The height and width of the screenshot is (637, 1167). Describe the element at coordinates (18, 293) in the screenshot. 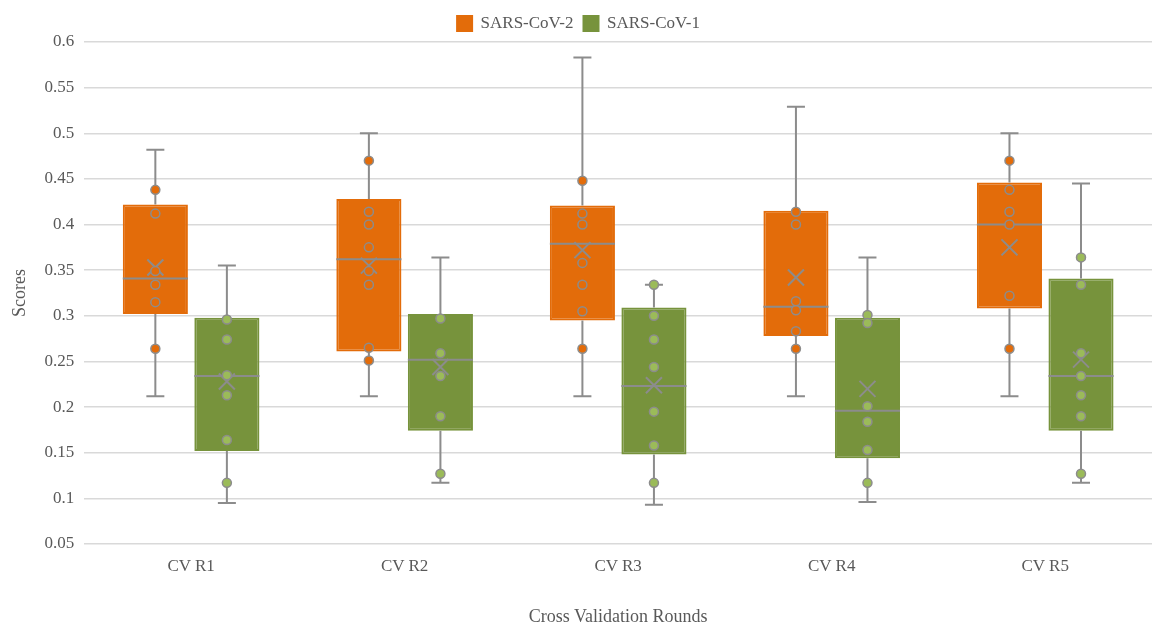

I see `y-axis-title: Scores` at that location.